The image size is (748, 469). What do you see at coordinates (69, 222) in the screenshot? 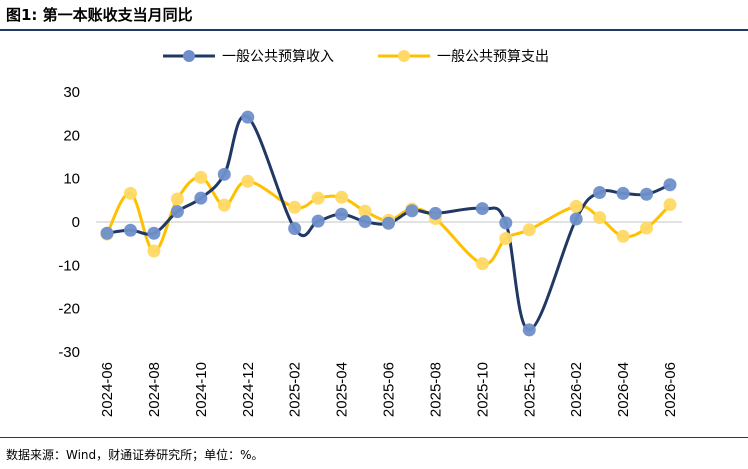
I see `y-axis: 30 20 10 0 -10 -20 -30` at bounding box center [69, 222].